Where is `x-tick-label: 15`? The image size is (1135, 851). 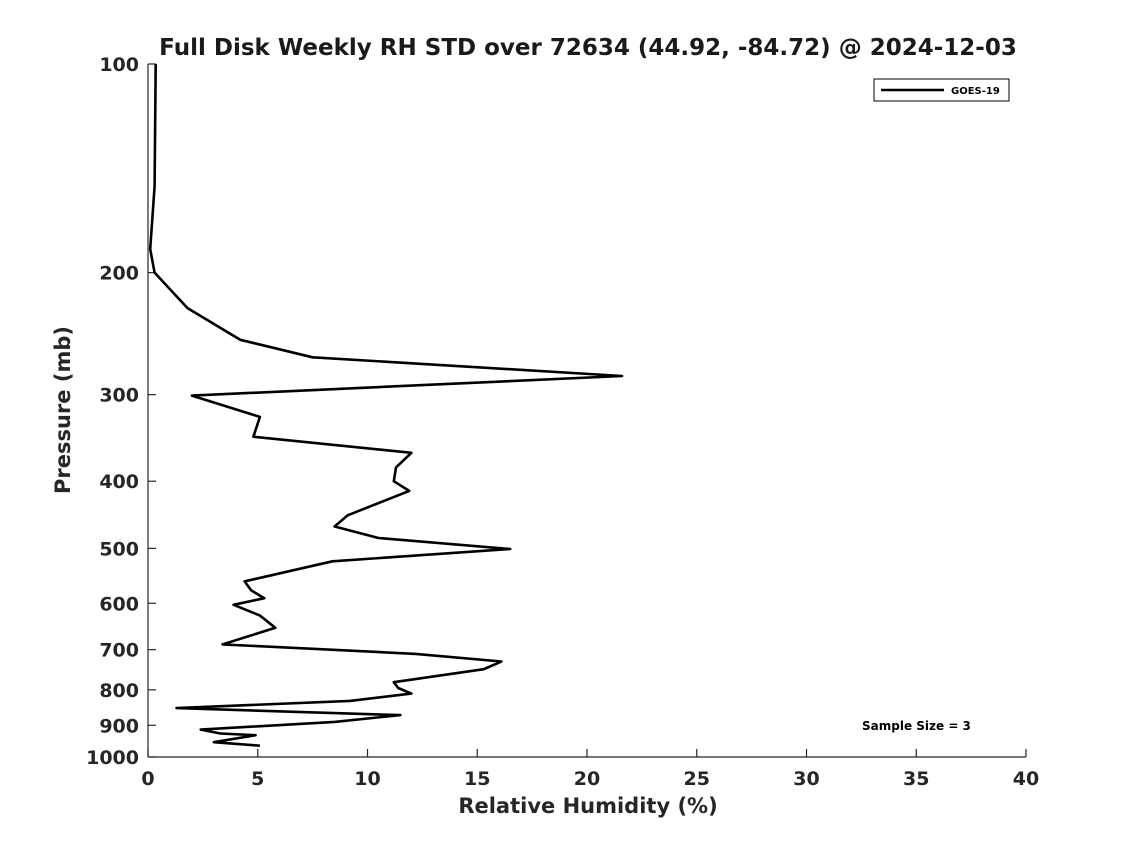 x-tick-label: 15 is located at coordinates (477, 779).